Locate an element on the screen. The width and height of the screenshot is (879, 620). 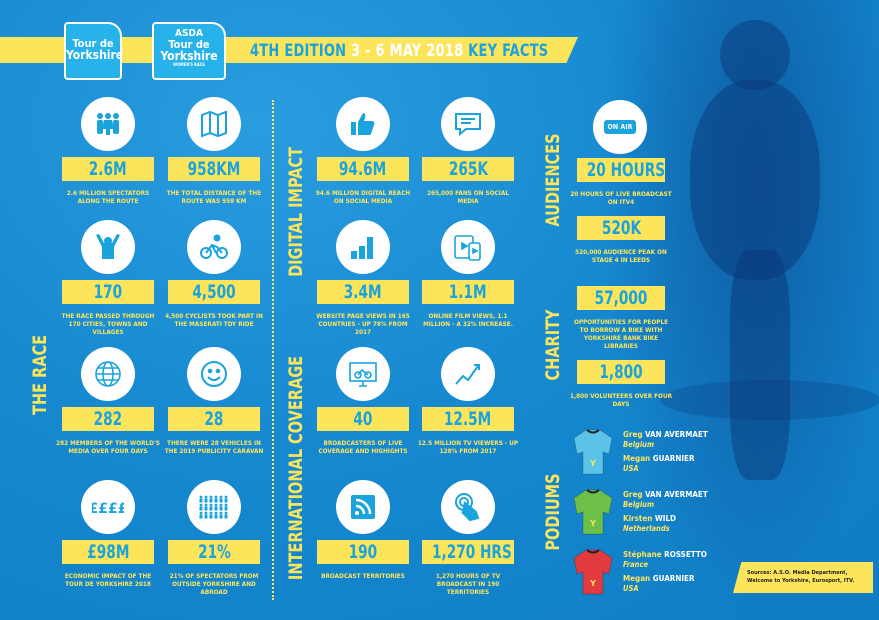
map-icon is located at coordinates (214, 124).